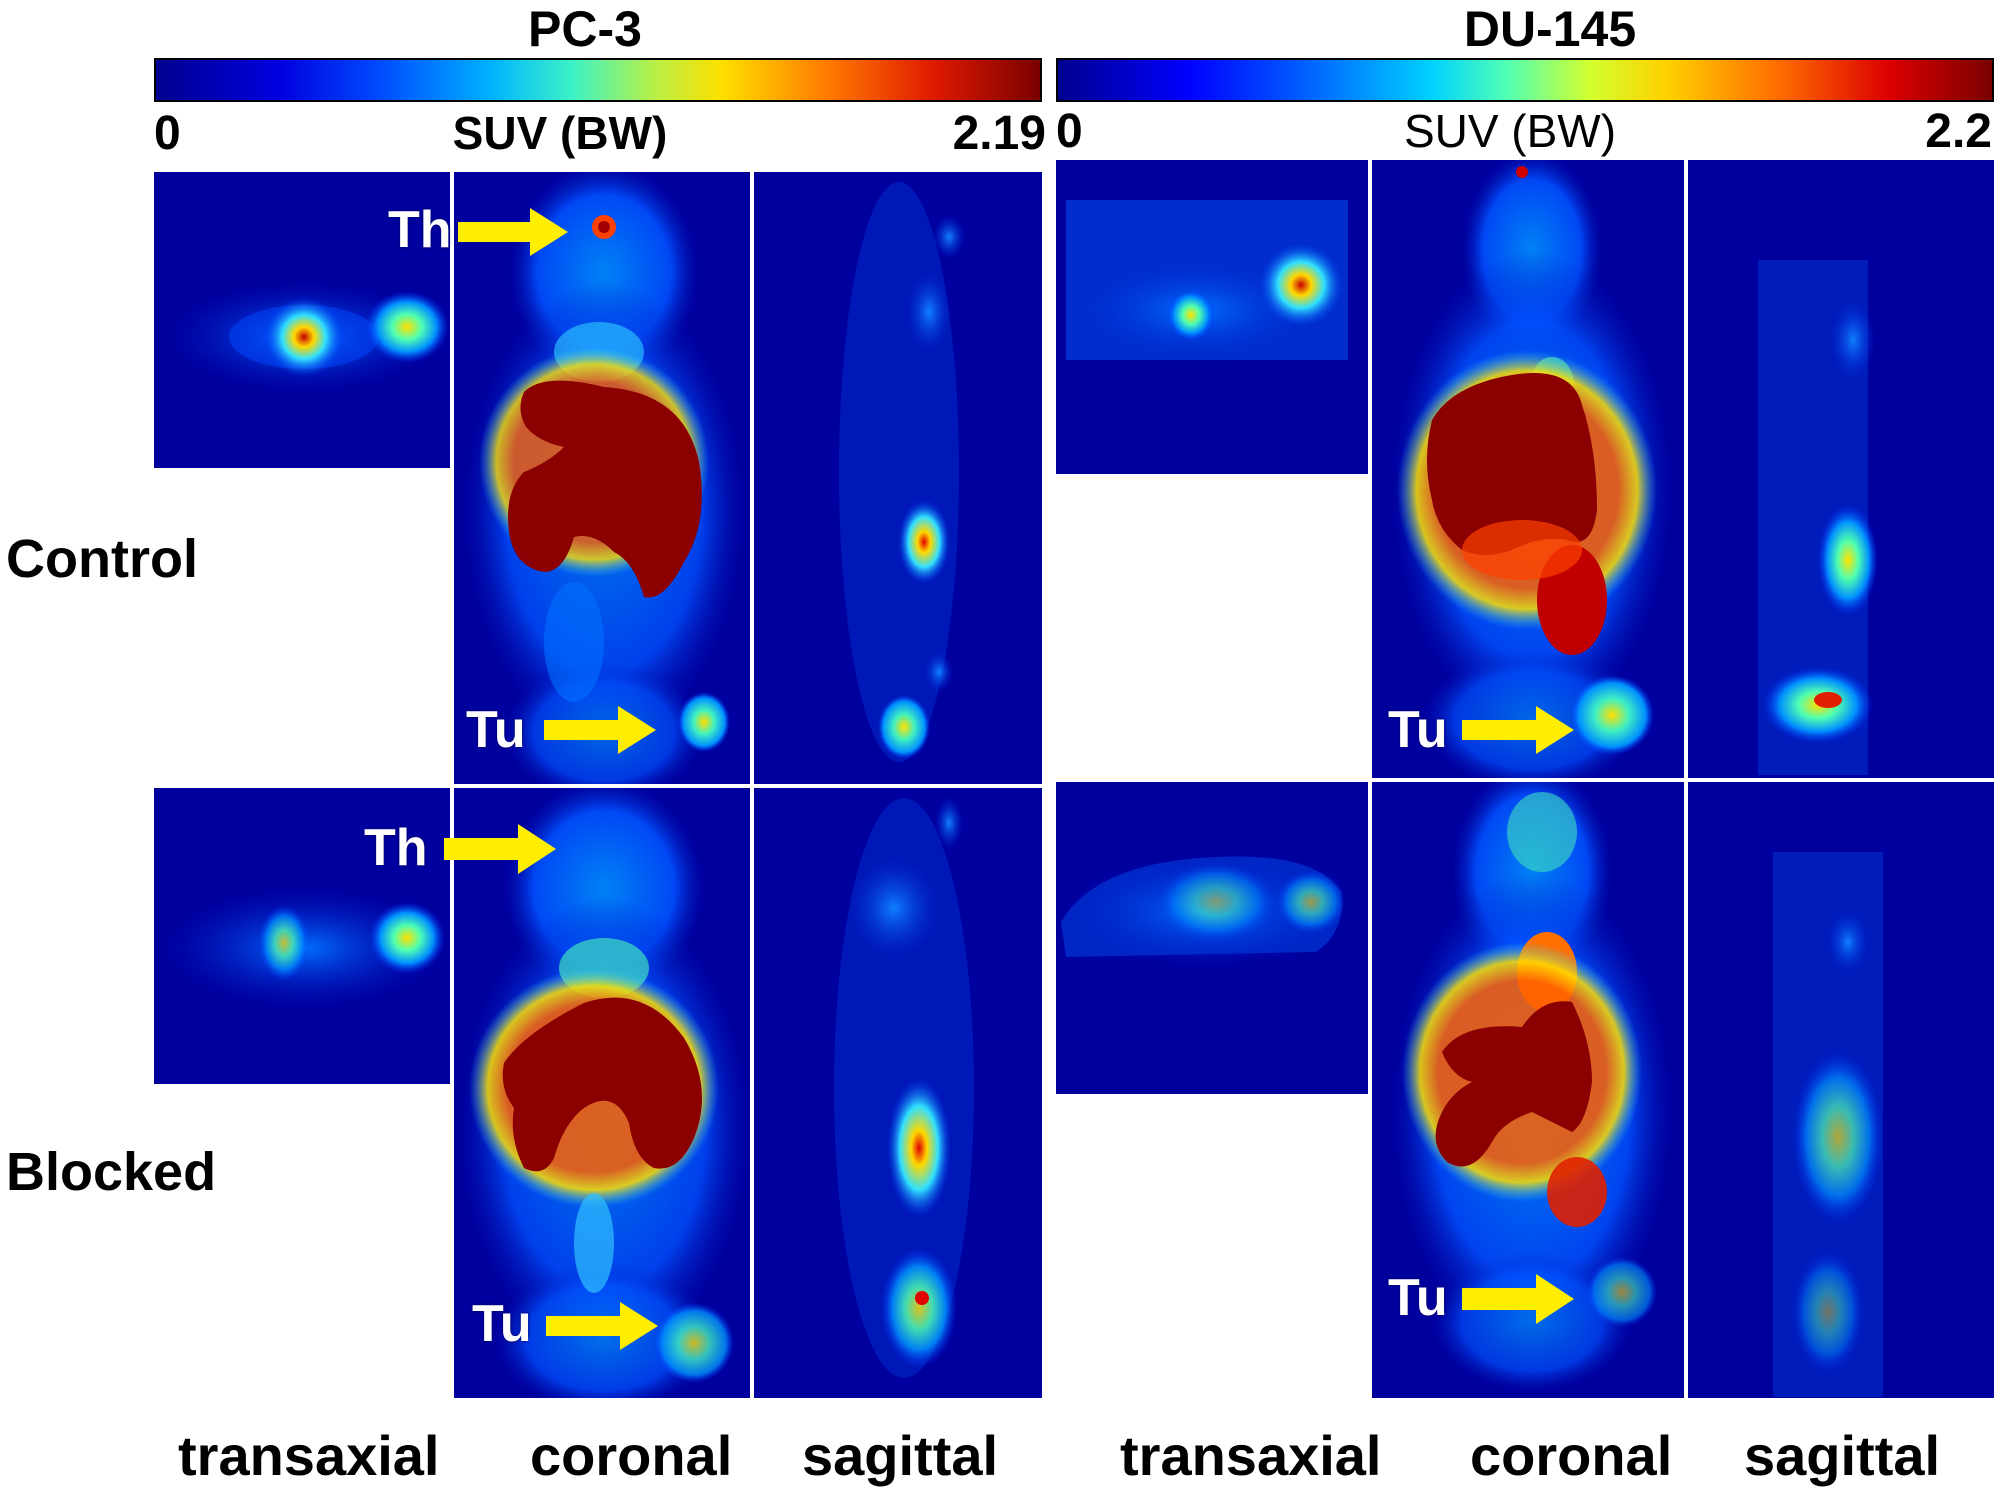 The width and height of the screenshot is (2000, 1493). What do you see at coordinates (1212, 938) in the screenshot?
I see `du145-blocked-transaxial` at bounding box center [1212, 938].